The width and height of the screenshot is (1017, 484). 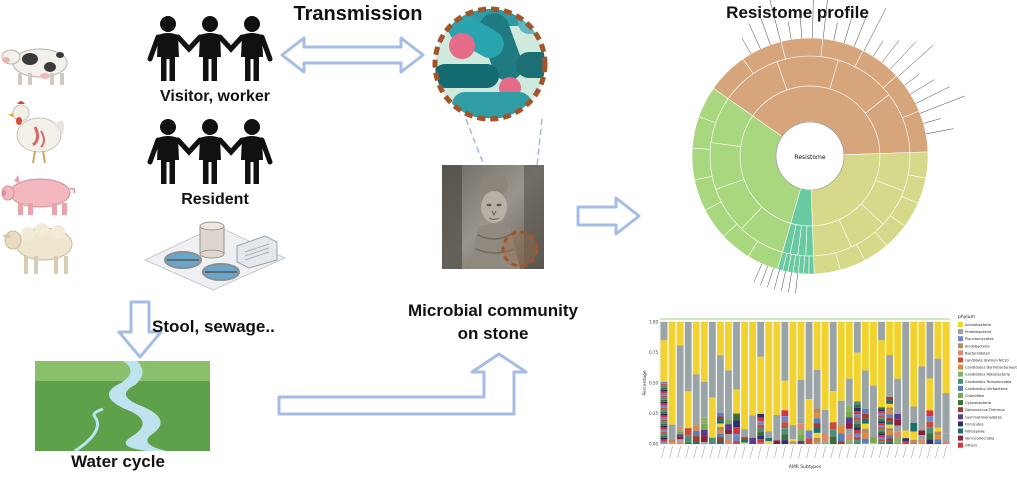 I want to click on legend-label: Candidatus Uhrbacteria, so click(x=986, y=389).